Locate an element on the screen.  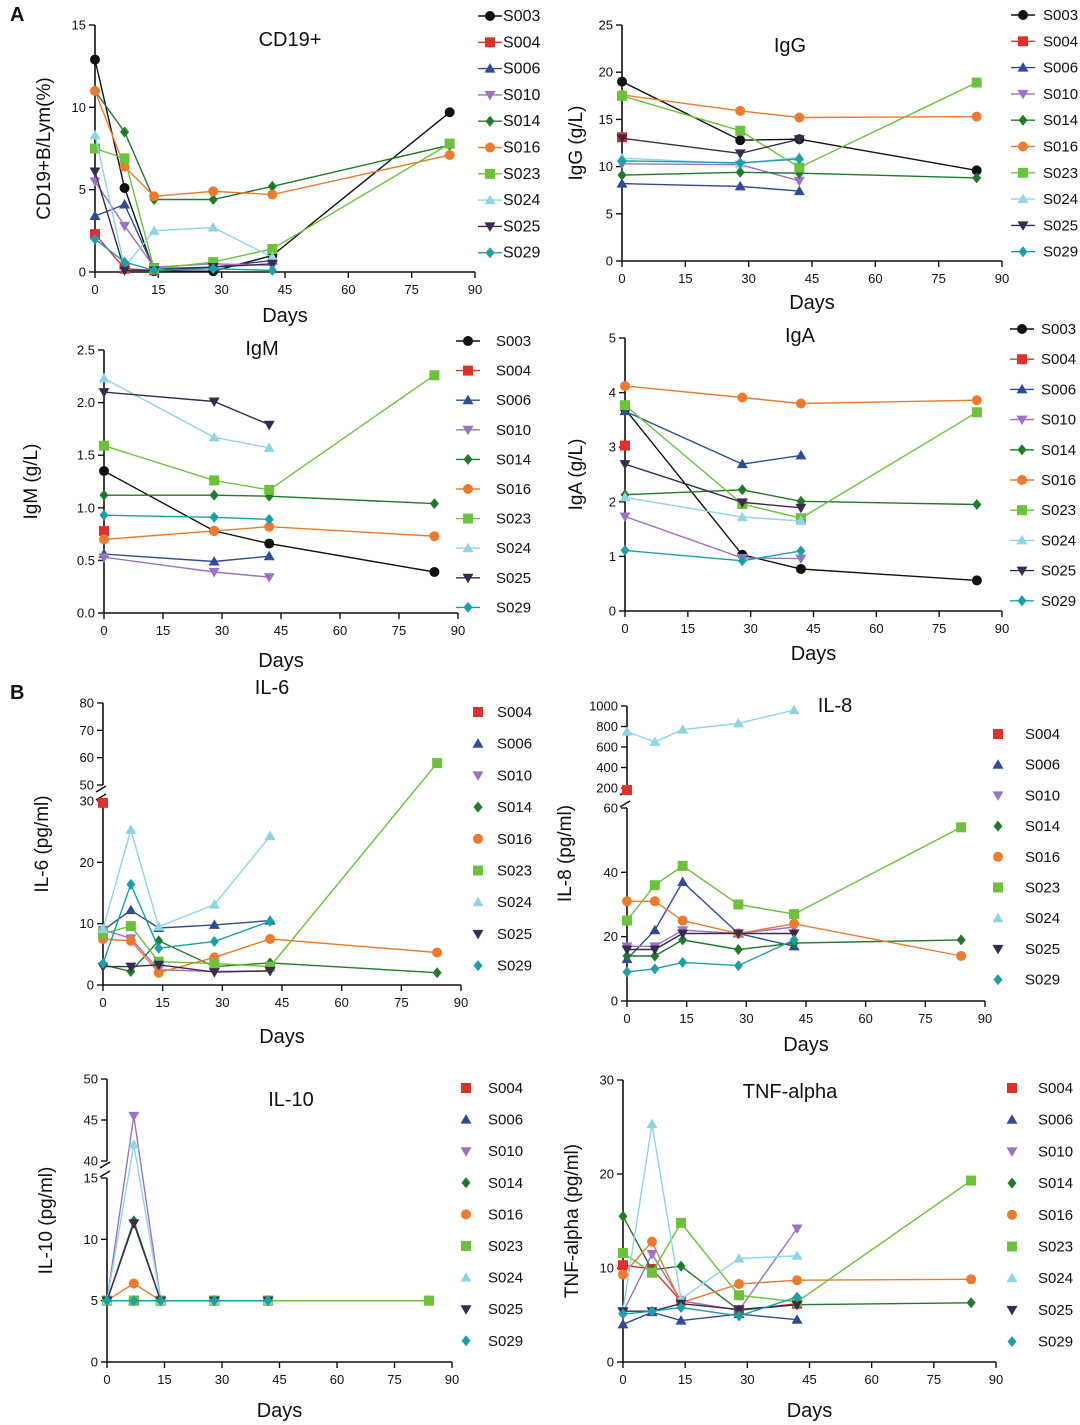
series-s003 is located at coordinates (799, 126).